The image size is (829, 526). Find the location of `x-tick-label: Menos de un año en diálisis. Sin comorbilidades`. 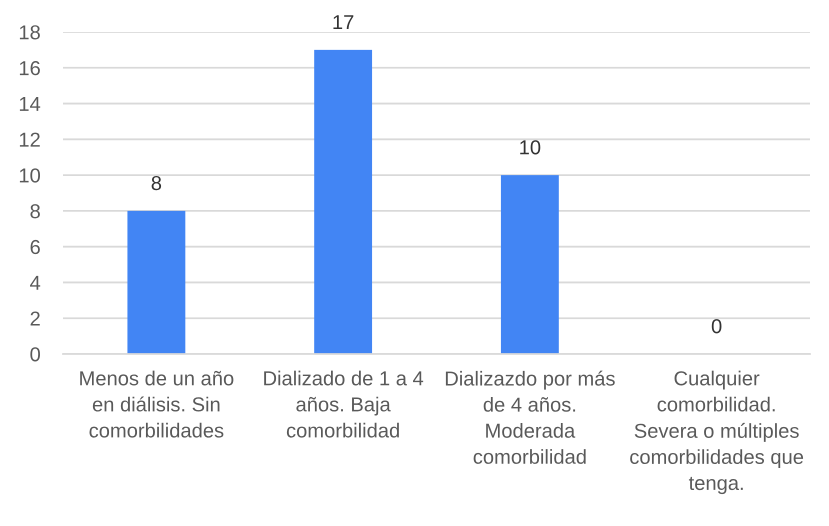

x-tick-label: Menos de un año en diálisis. Sin comorbilidades is located at coordinates (157, 404).